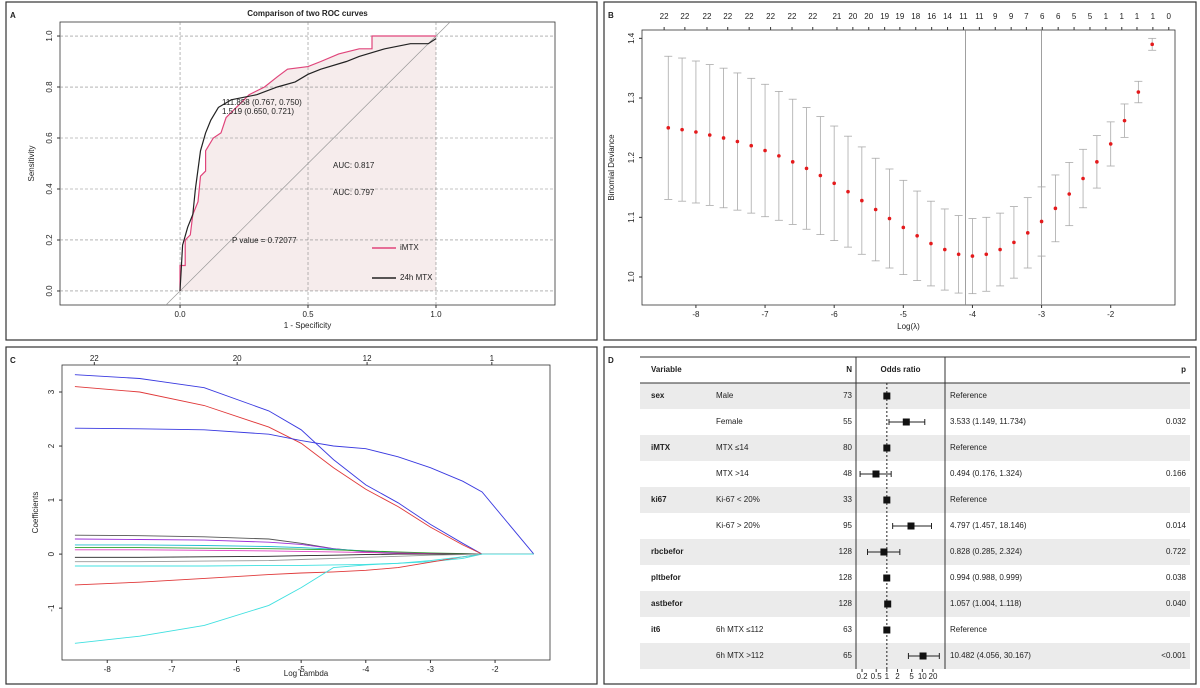 The image size is (1200, 688). I want to click on top-tick-label: 20, so click(852, 16).